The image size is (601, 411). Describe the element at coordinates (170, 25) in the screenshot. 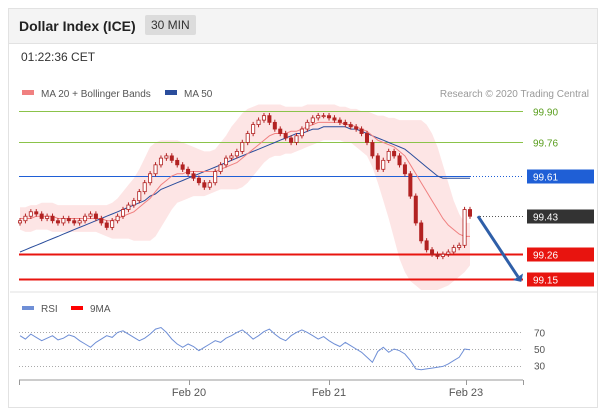

I see `timeframe-badge: 30 MIN` at that location.